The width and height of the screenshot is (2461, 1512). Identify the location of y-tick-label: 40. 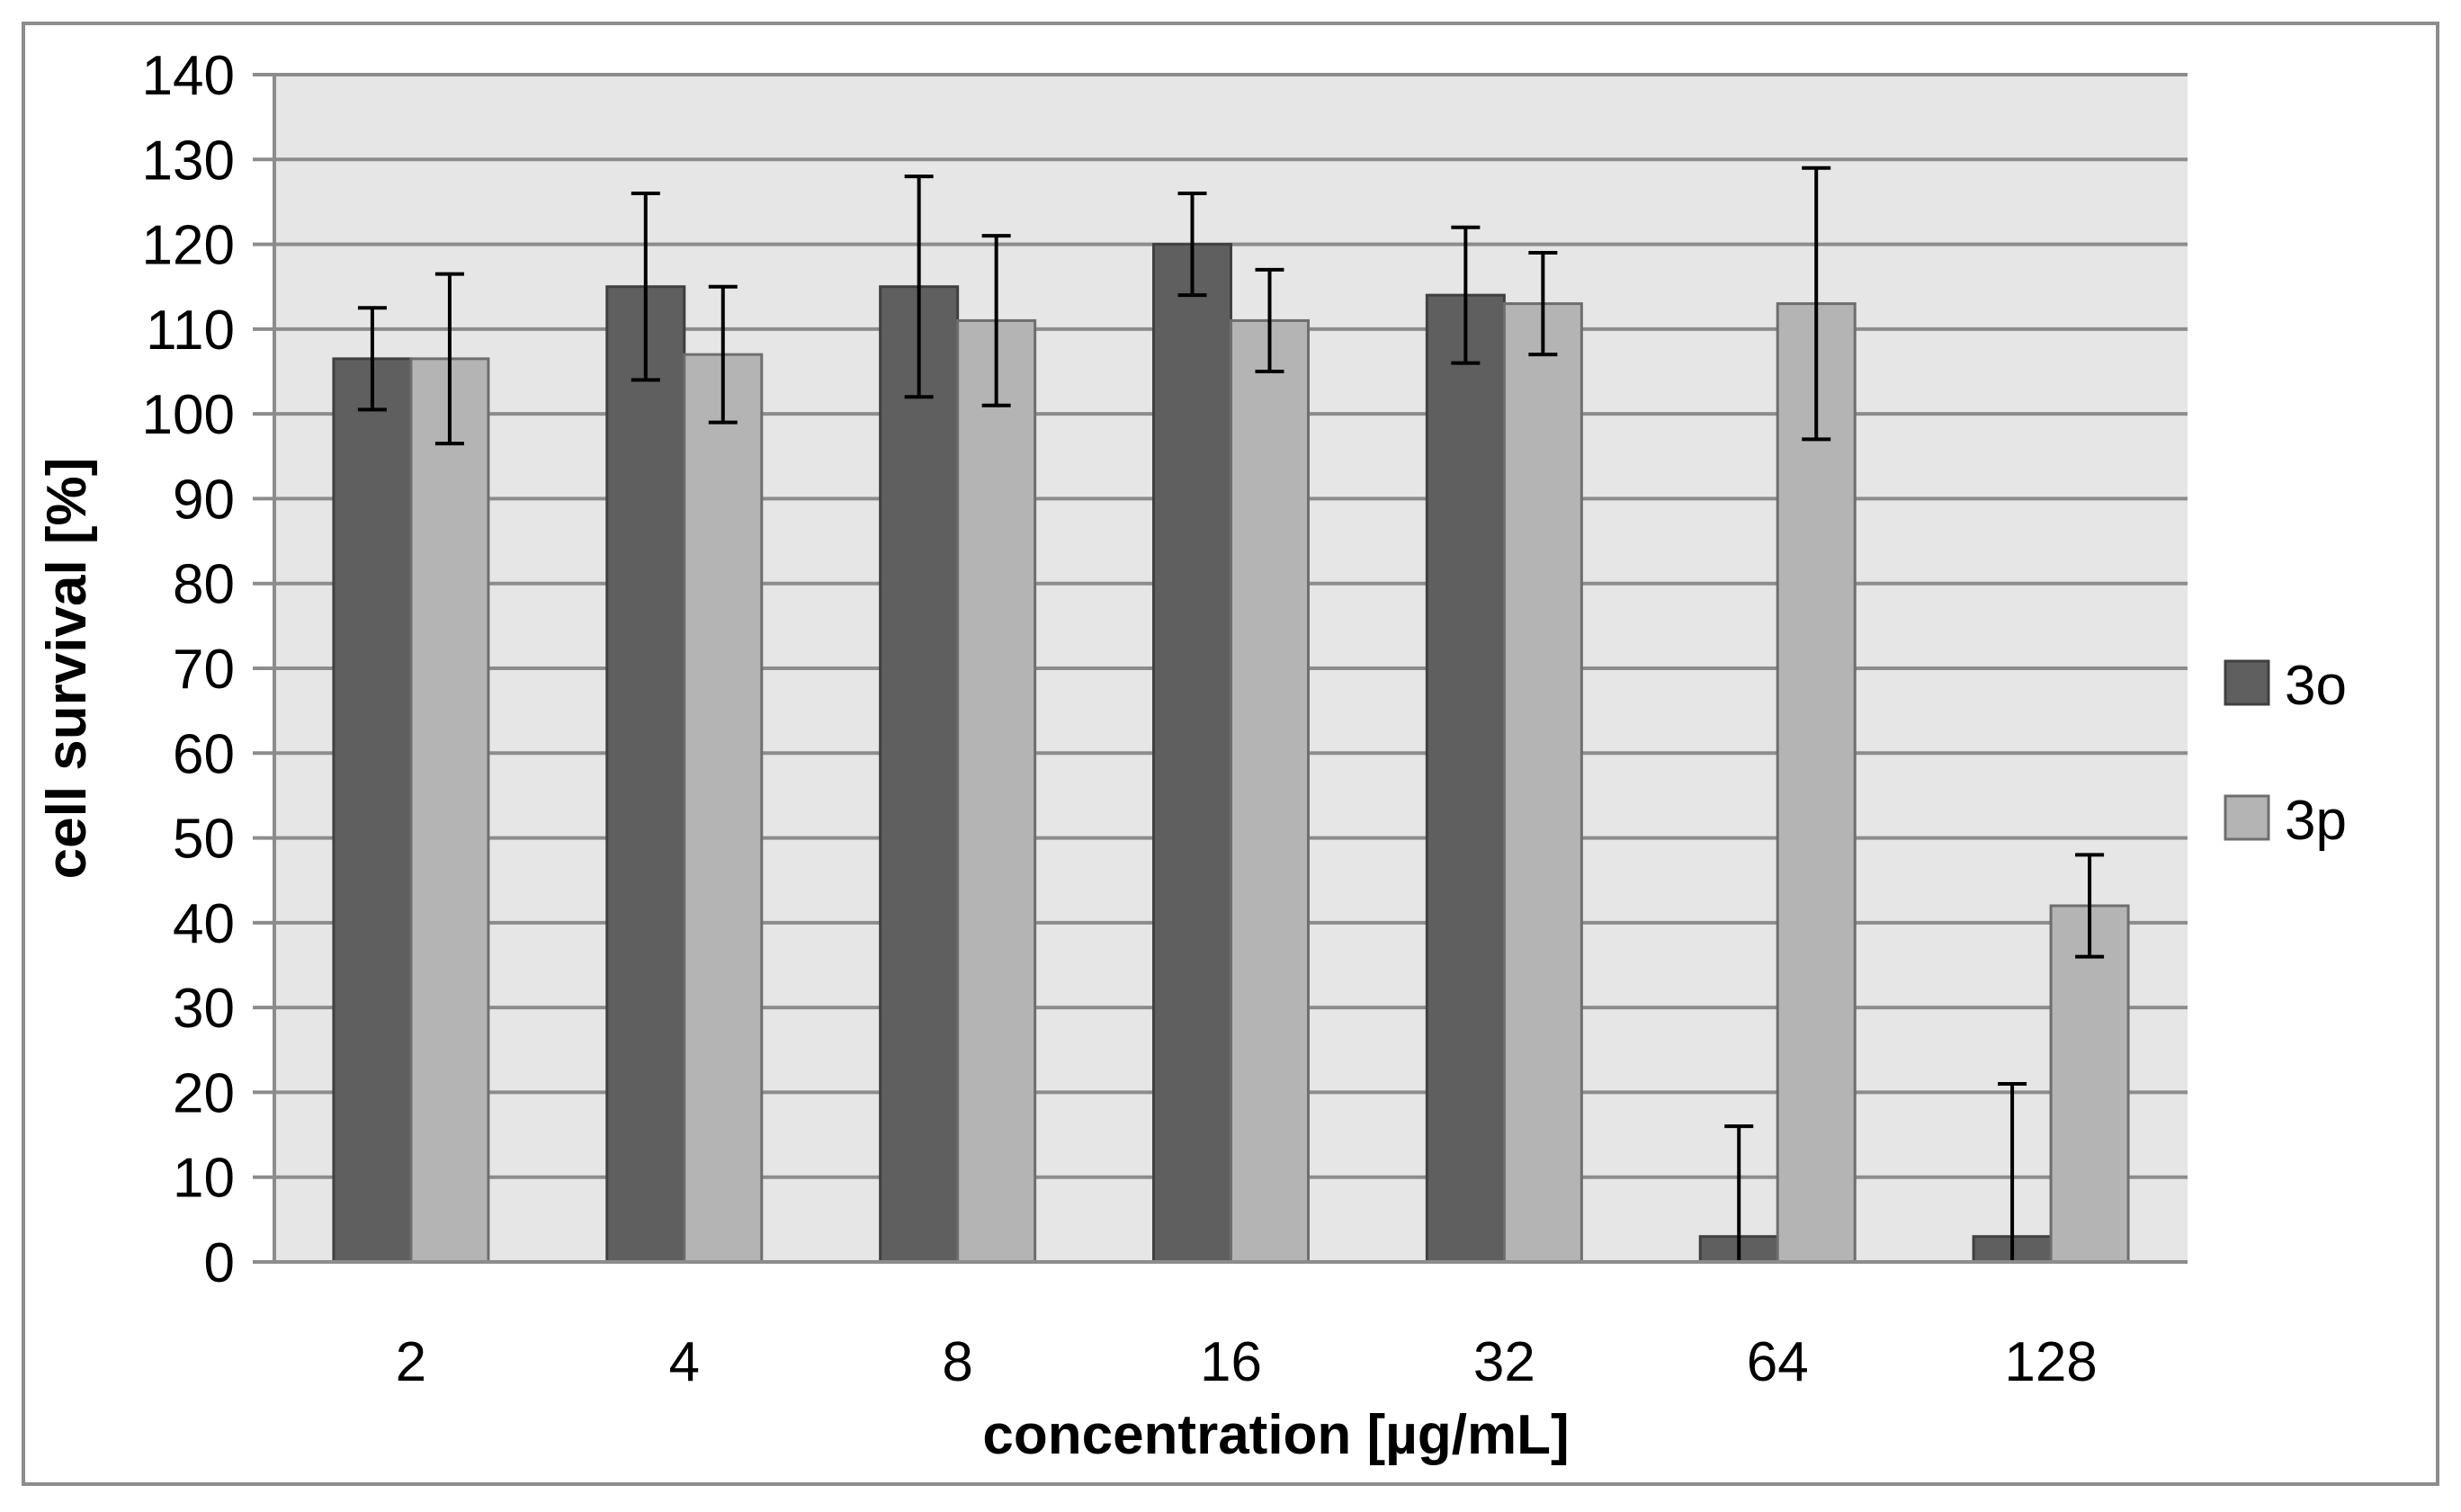
(204, 924).